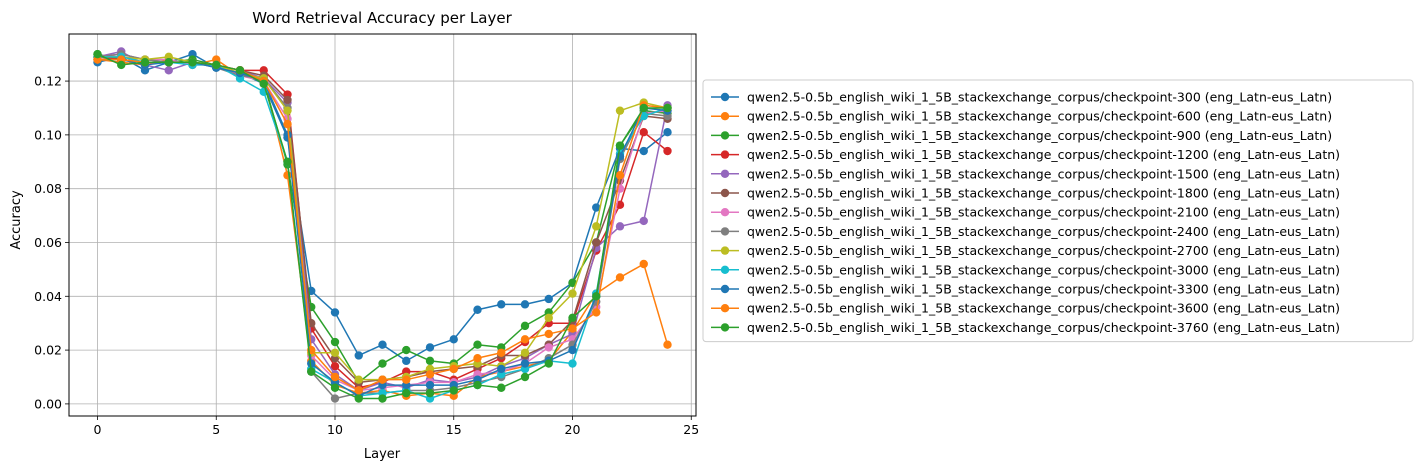  I want to click on y-tick-label: 0.12, so click(48, 81).